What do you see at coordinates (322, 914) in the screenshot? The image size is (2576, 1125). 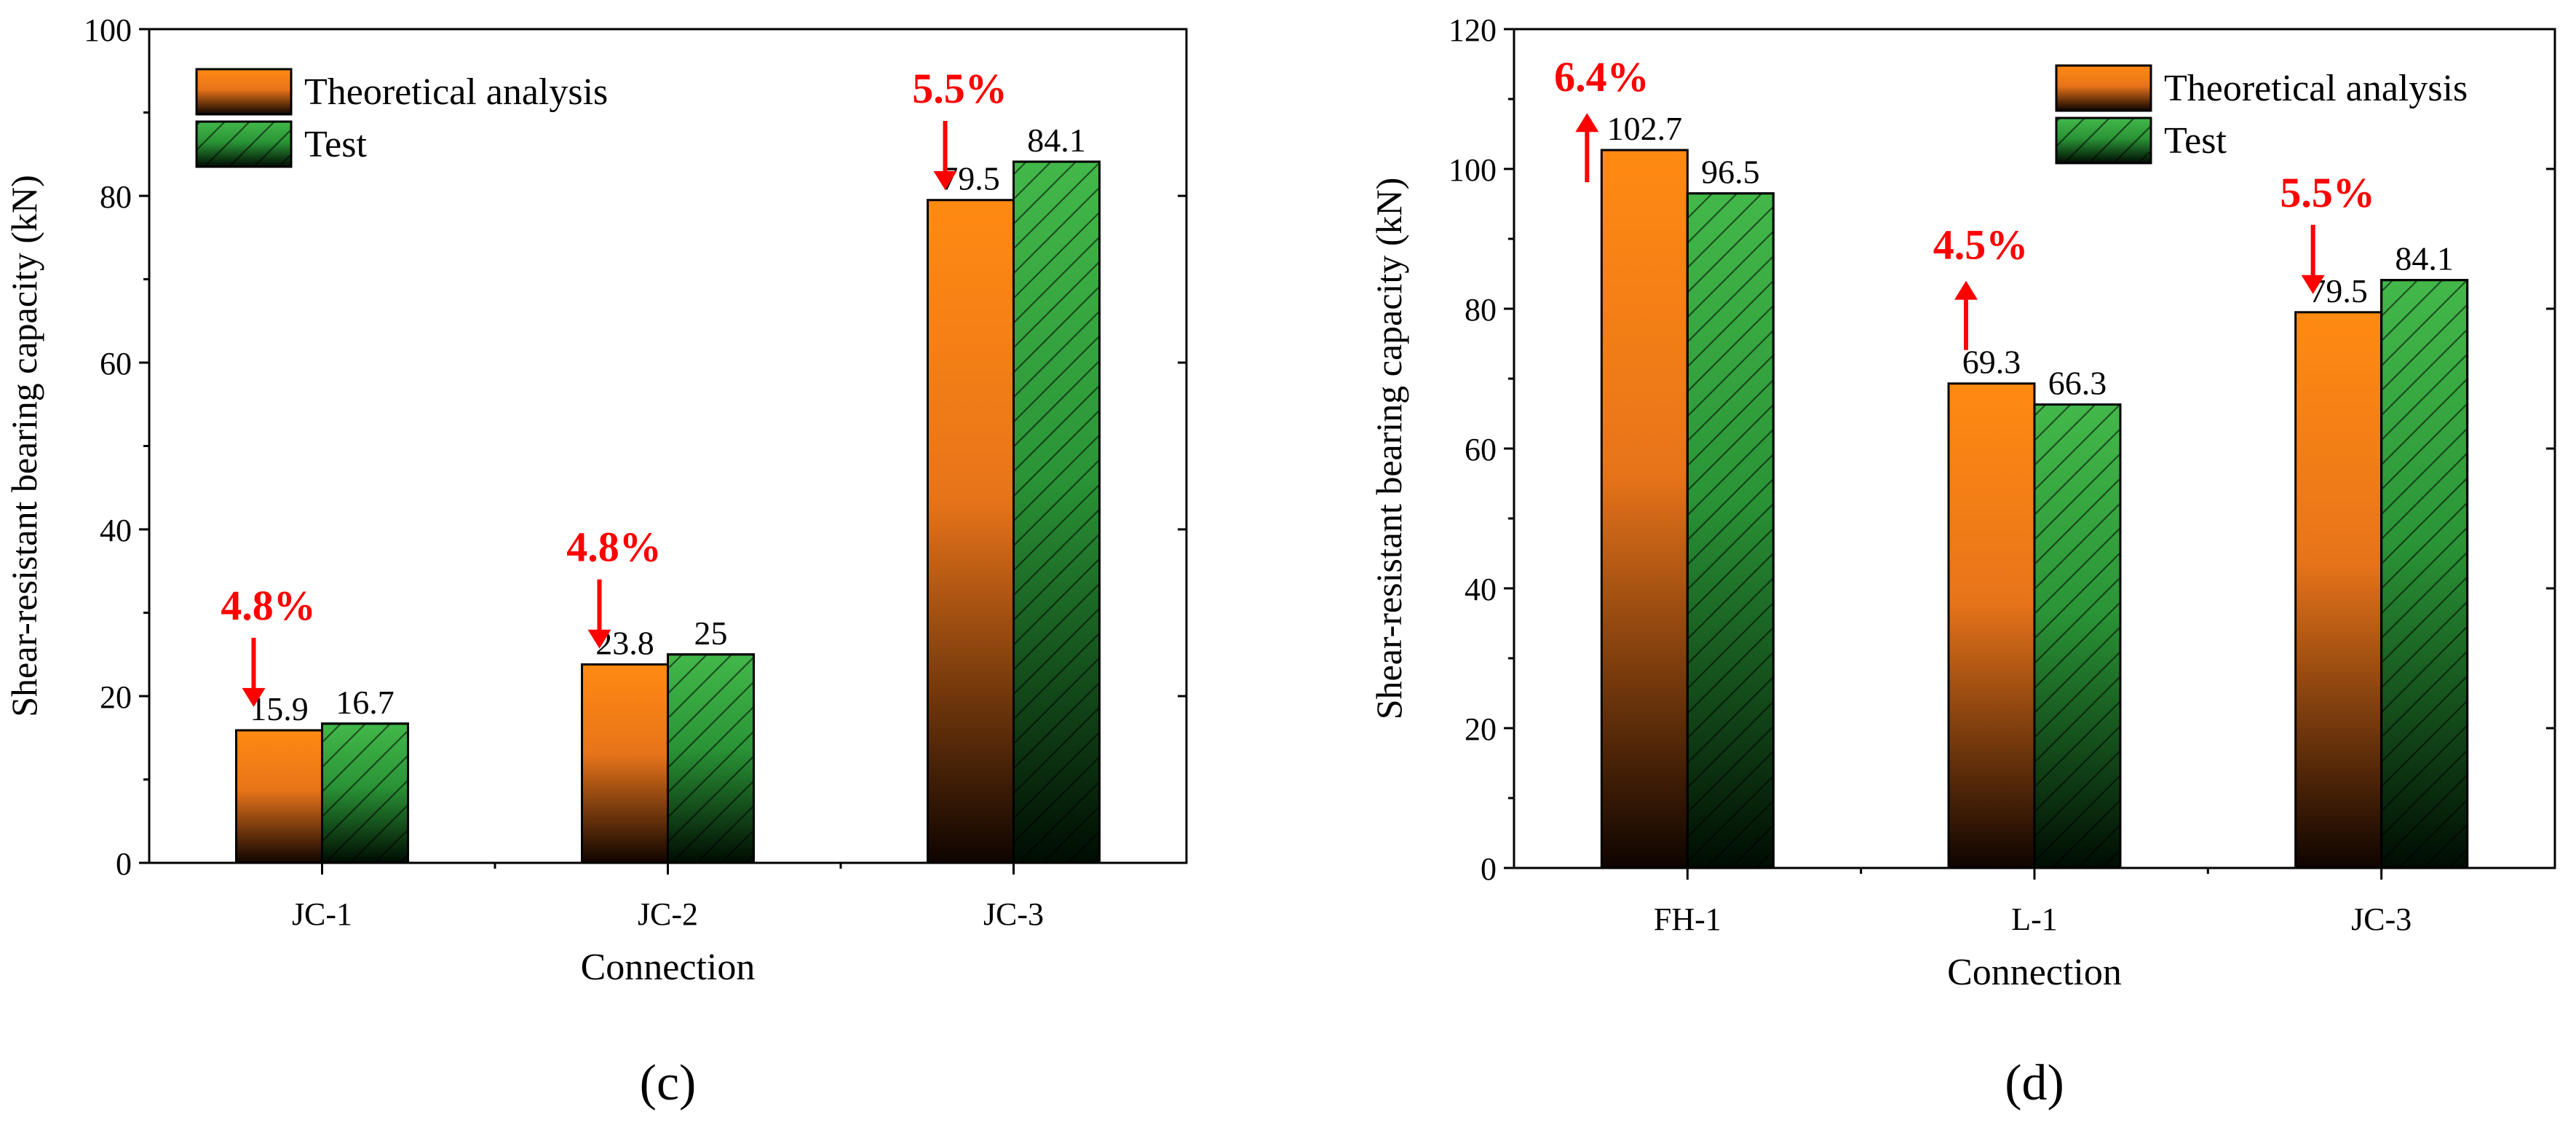 I see `x-tick-label: JC-1` at bounding box center [322, 914].